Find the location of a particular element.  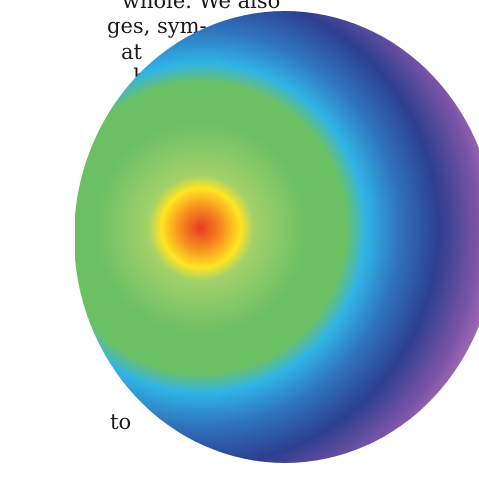

text-fragment-line-3: at is located at coordinates (131, 52).